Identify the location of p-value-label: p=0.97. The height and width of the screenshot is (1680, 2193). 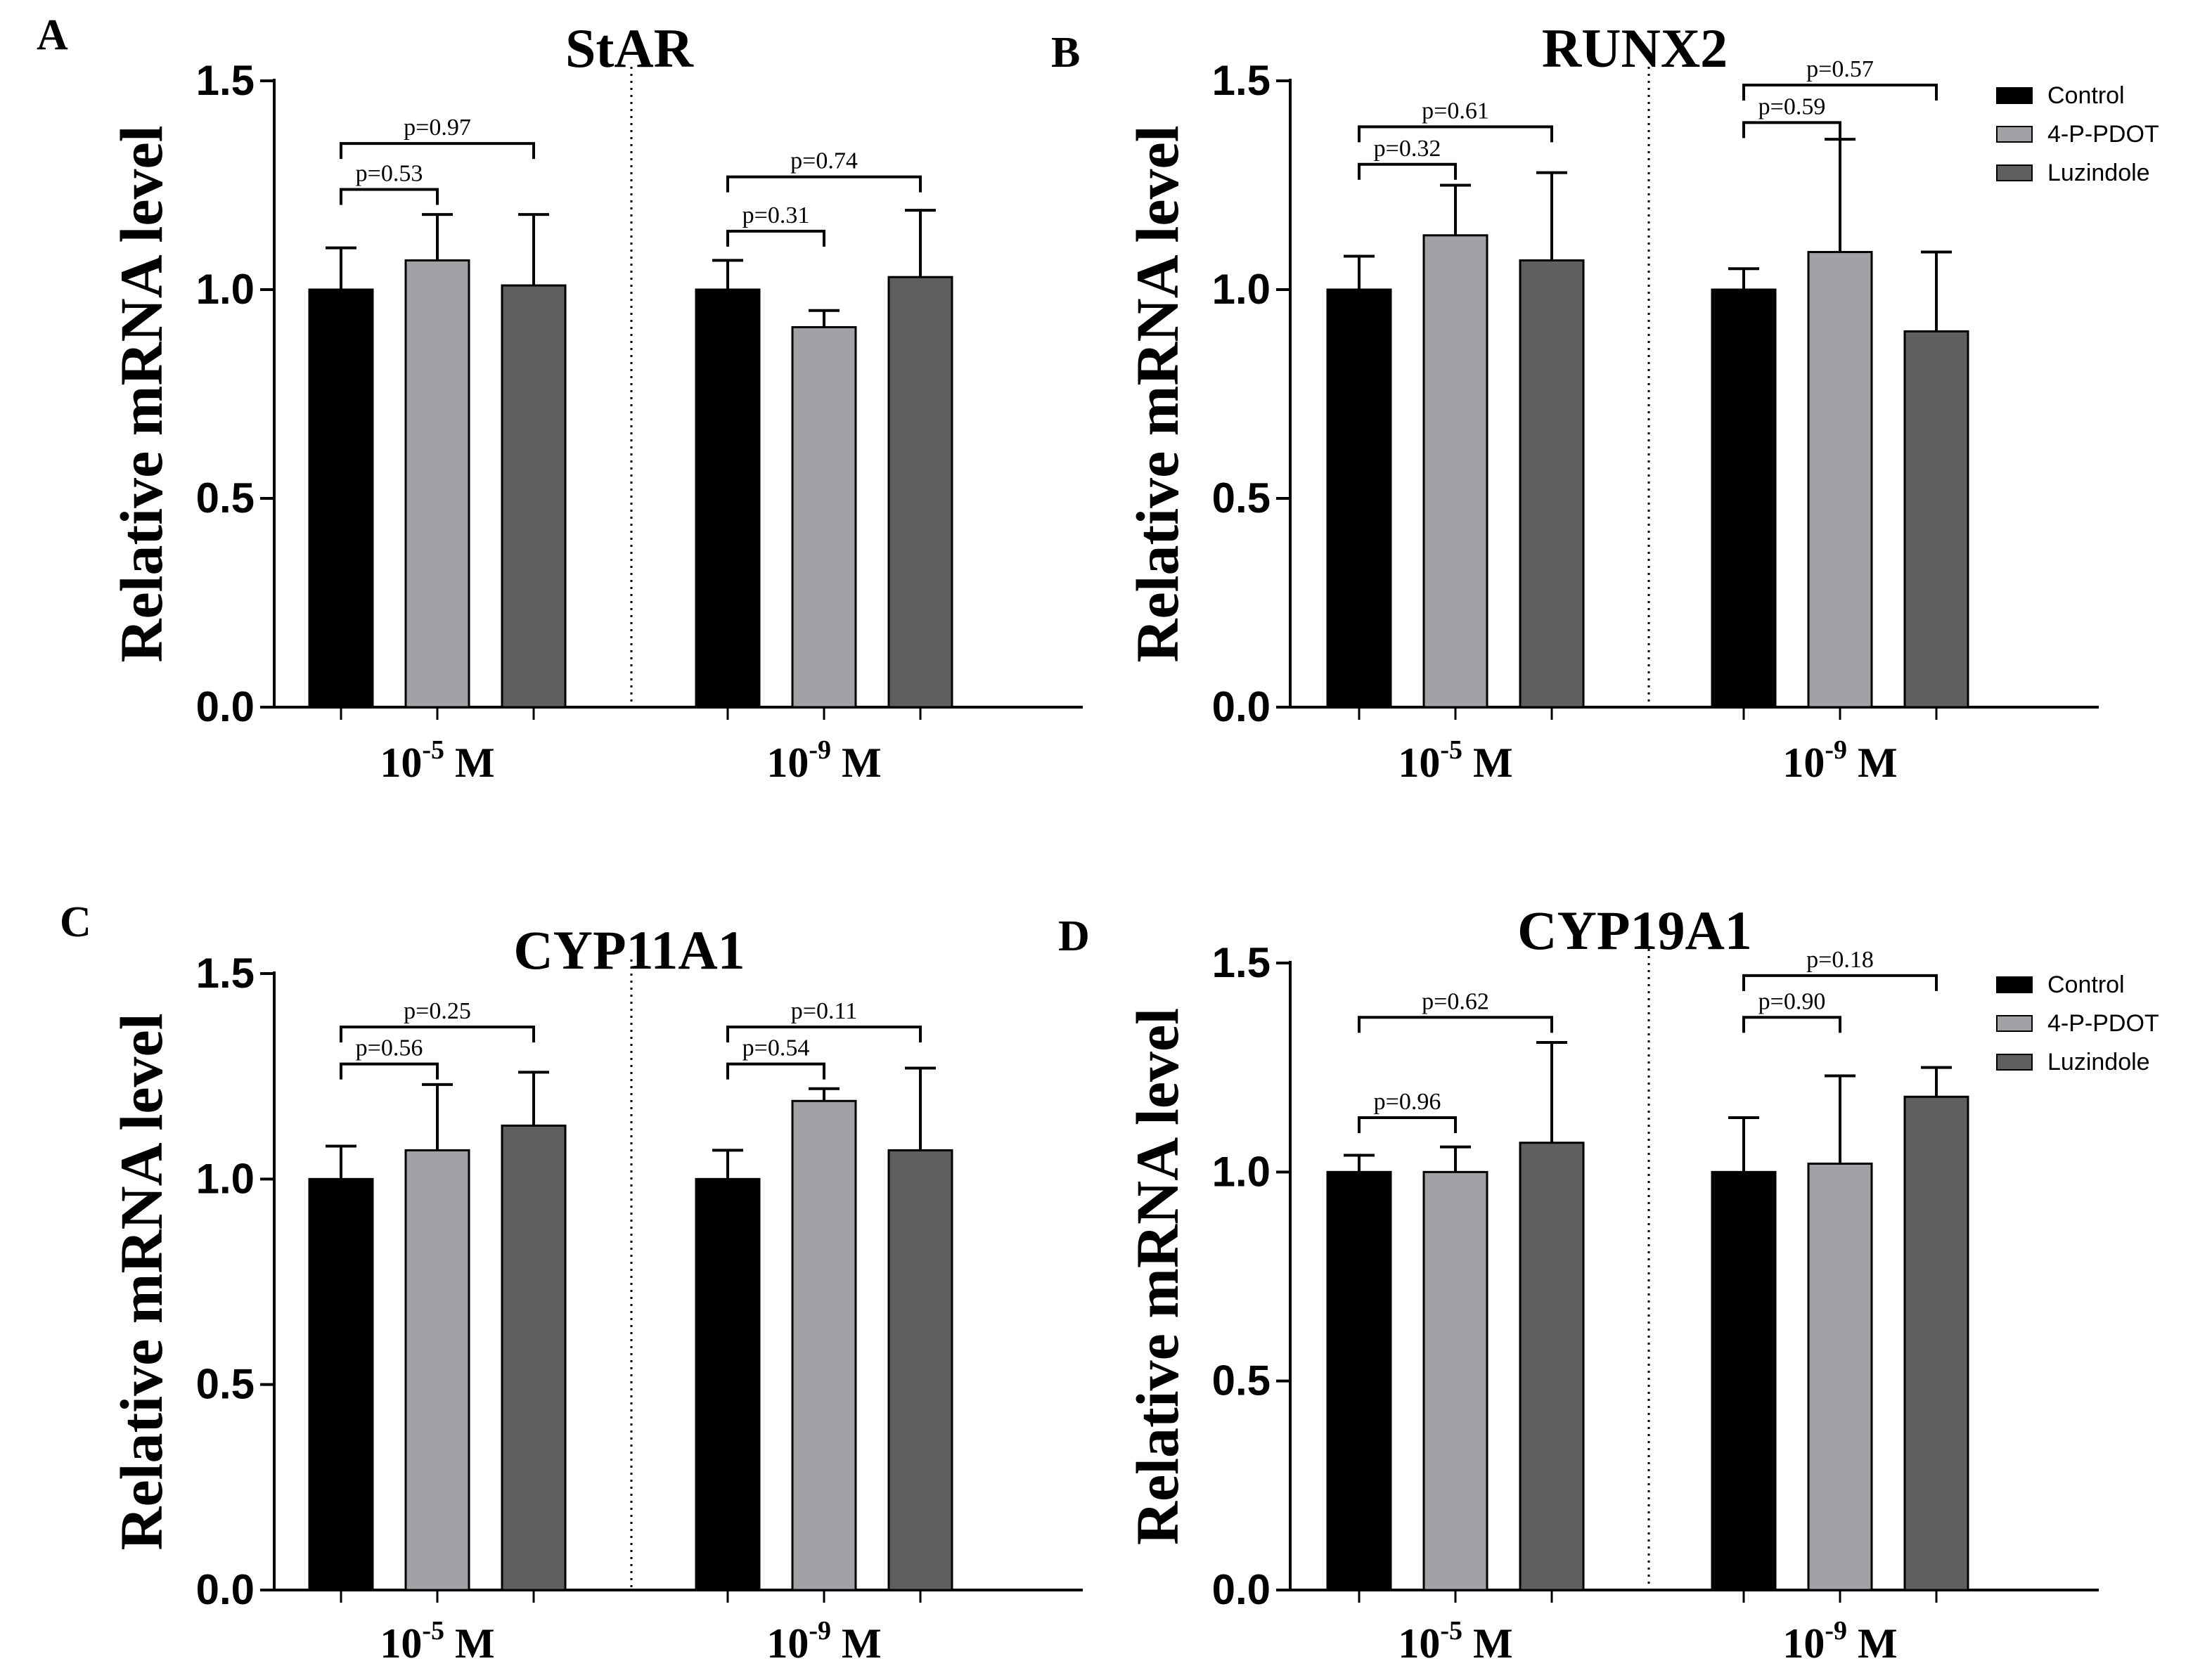
(437, 128).